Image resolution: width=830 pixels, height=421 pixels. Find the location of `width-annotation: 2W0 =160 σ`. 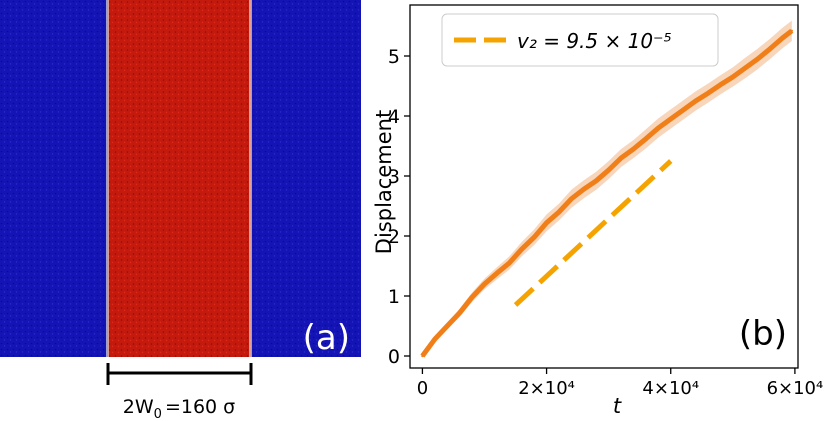

width-annotation: 2W0 =160 σ is located at coordinates (179, 408).